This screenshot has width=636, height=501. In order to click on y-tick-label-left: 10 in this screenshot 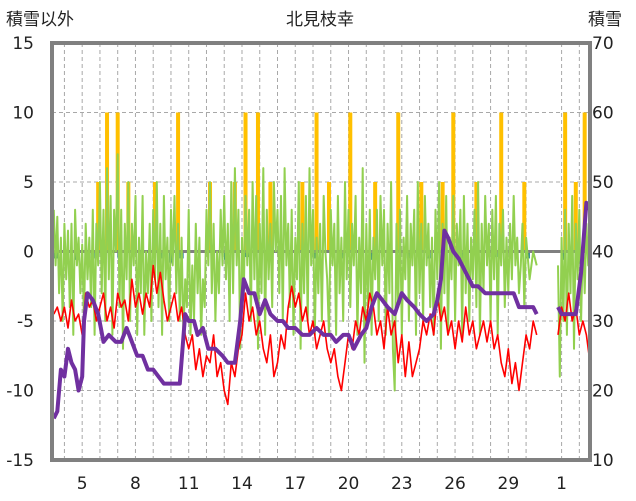, I will do `click(23, 114)`.